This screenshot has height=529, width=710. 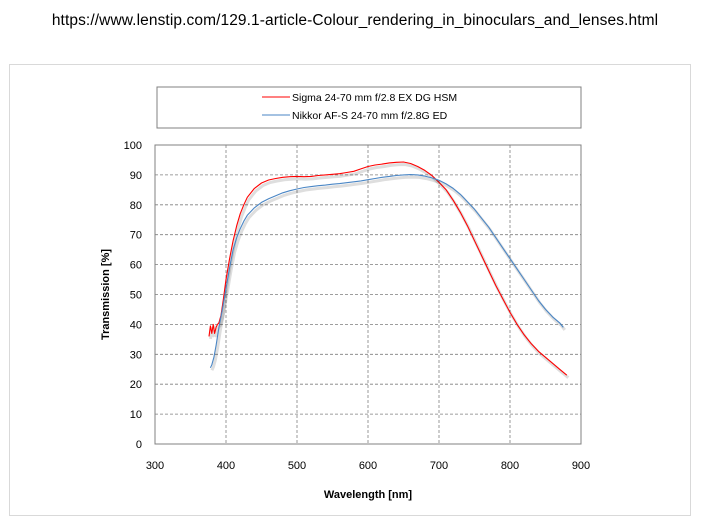 I want to click on y-tick-label-0: 0, so click(x=139, y=445).